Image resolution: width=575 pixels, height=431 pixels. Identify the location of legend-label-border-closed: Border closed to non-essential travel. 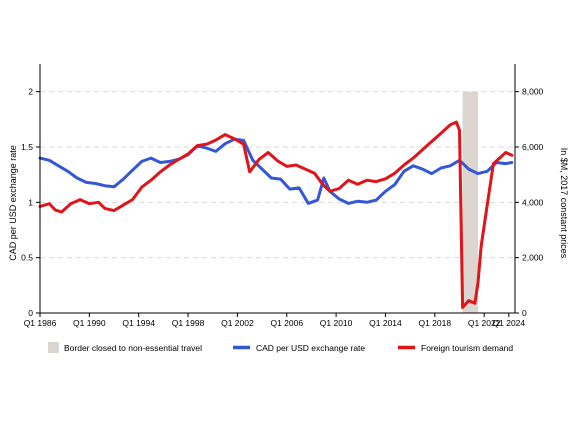
(133, 348).